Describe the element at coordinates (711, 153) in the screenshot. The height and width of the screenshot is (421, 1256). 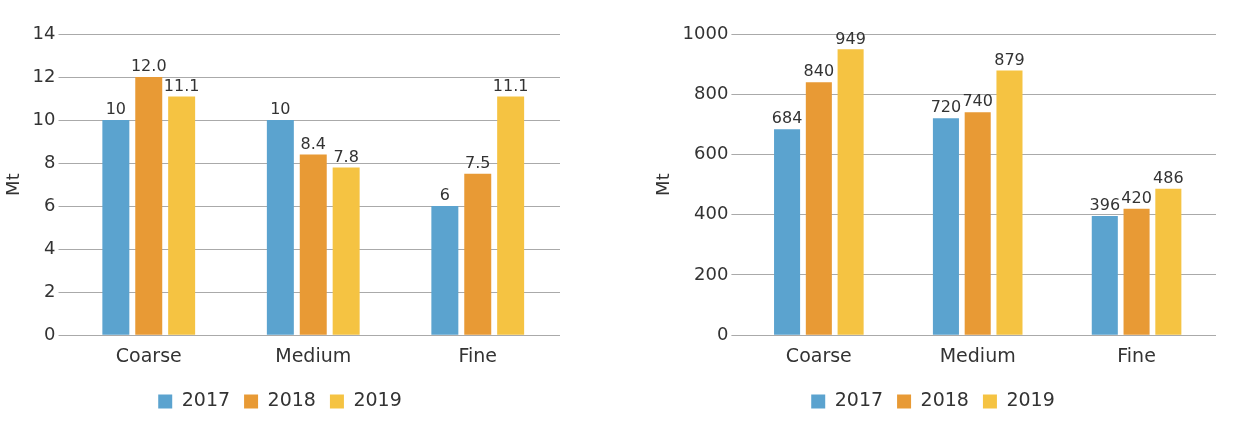
I see `y-tick-label: 600` at that location.